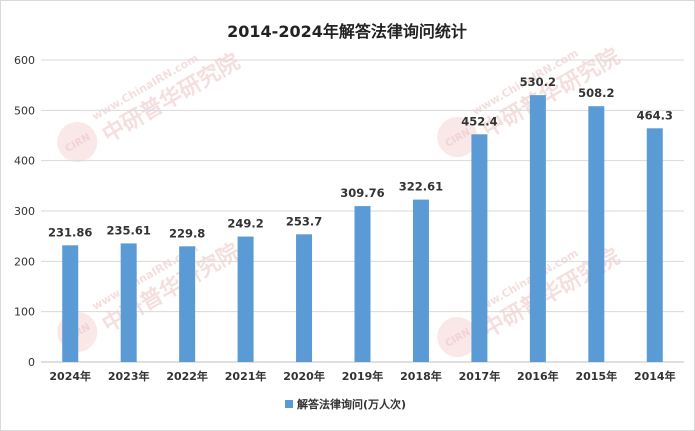 This screenshot has width=695, height=431. I want to click on x-tick-label: 2024年, so click(70, 376).